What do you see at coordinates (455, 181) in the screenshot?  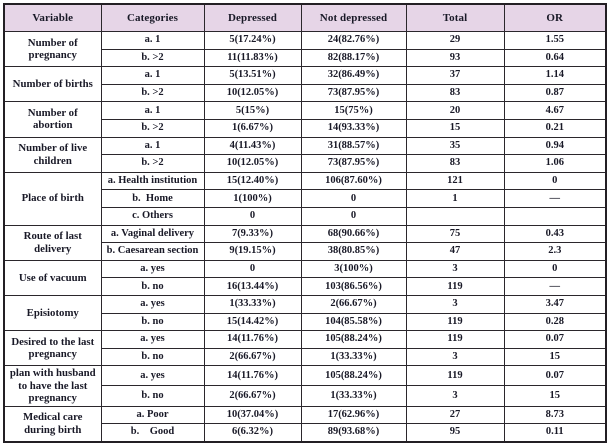 I see `total-cell: 121` at bounding box center [455, 181].